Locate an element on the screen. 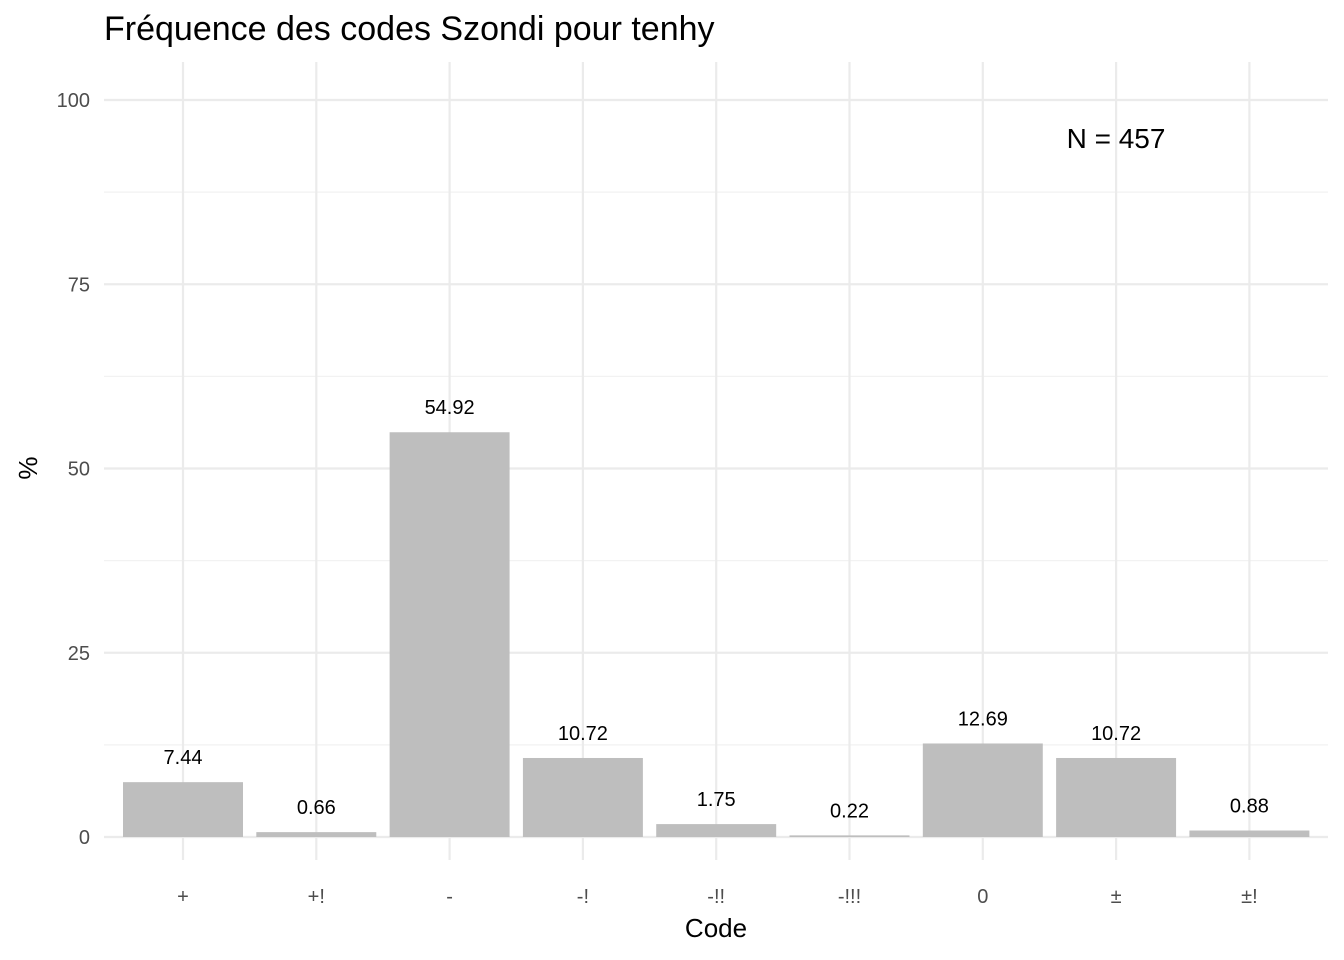 The width and height of the screenshot is (1344, 960). bar-value-label: 0.88 is located at coordinates (1249, 807).